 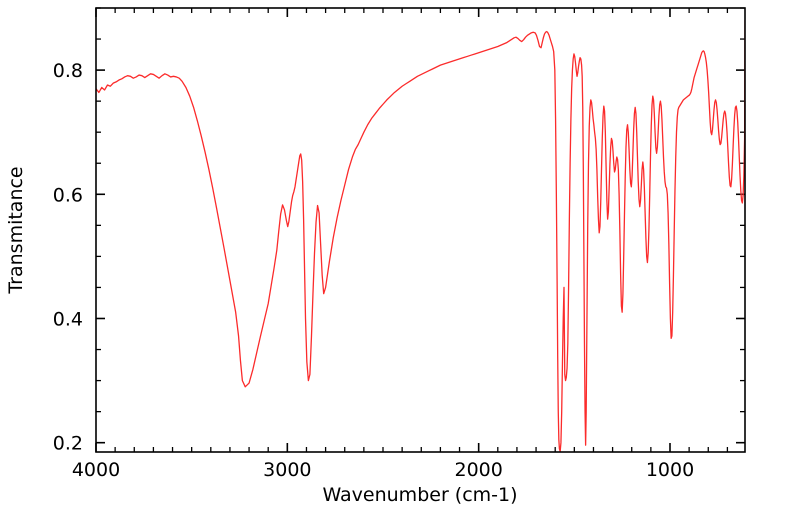 I want to click on y-tick-label: 0.4, so click(x=68, y=319).